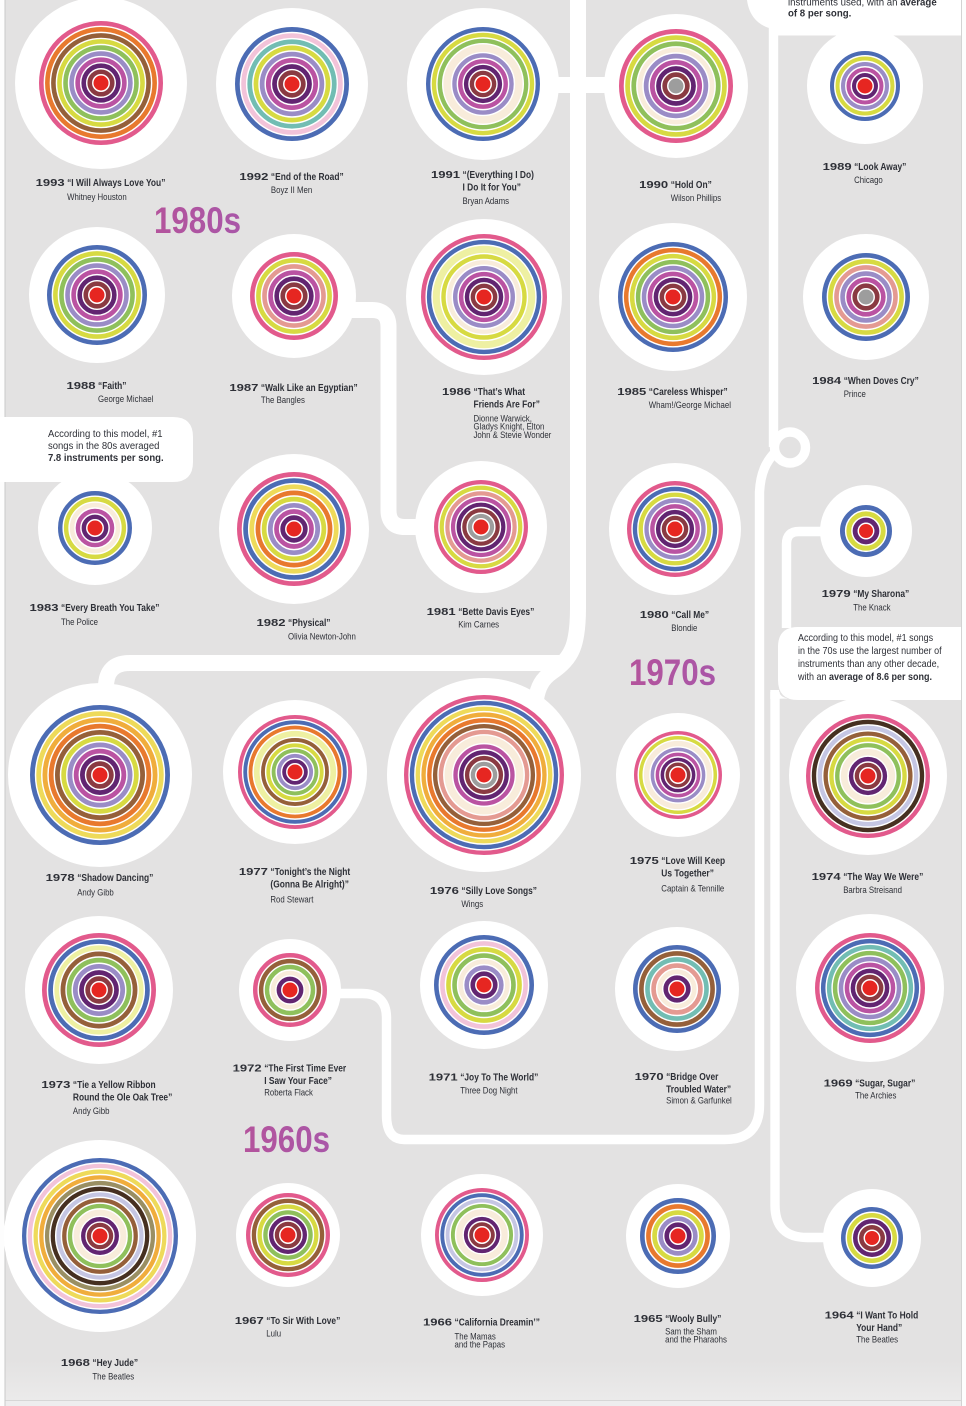 The image size is (966, 1406). What do you see at coordinates (197, 220) in the screenshot?
I see `svg-text: 1980s` at bounding box center [197, 220].